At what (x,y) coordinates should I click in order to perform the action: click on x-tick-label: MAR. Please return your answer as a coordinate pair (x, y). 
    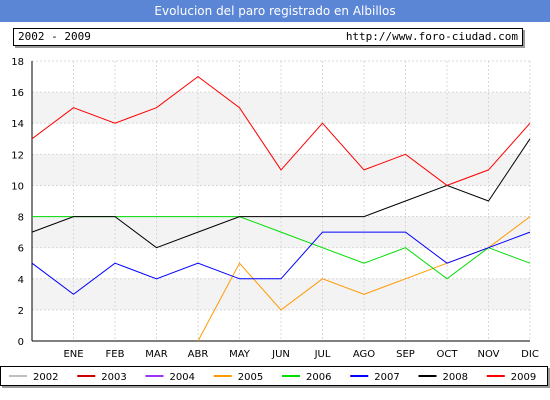
    Looking at the image, I should click on (156, 354).